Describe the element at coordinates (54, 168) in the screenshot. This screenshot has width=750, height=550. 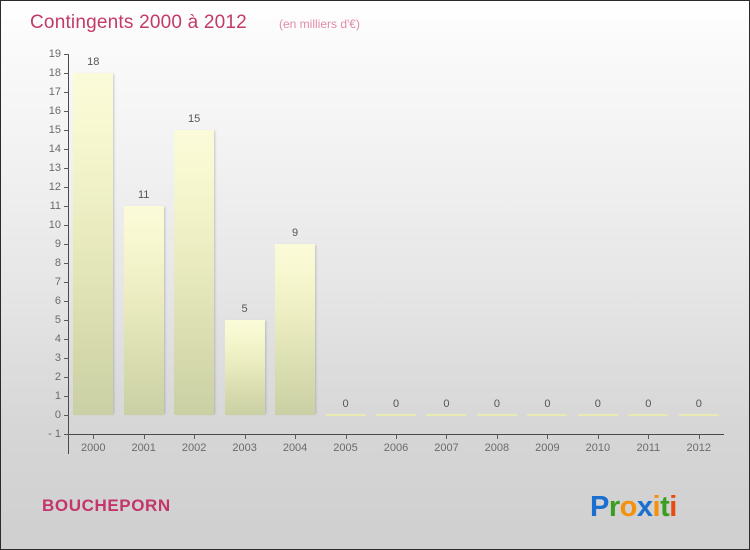
I see `y-tick-label: 13` at that location.